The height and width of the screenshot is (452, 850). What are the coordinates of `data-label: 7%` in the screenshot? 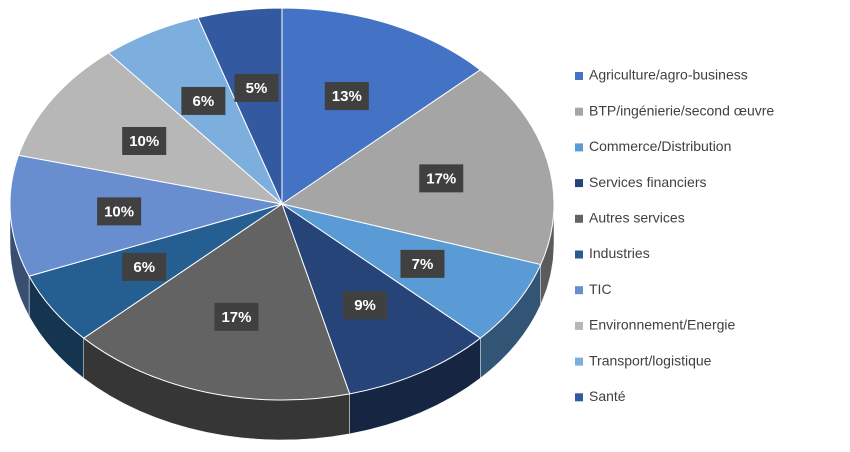 It's located at (423, 264).